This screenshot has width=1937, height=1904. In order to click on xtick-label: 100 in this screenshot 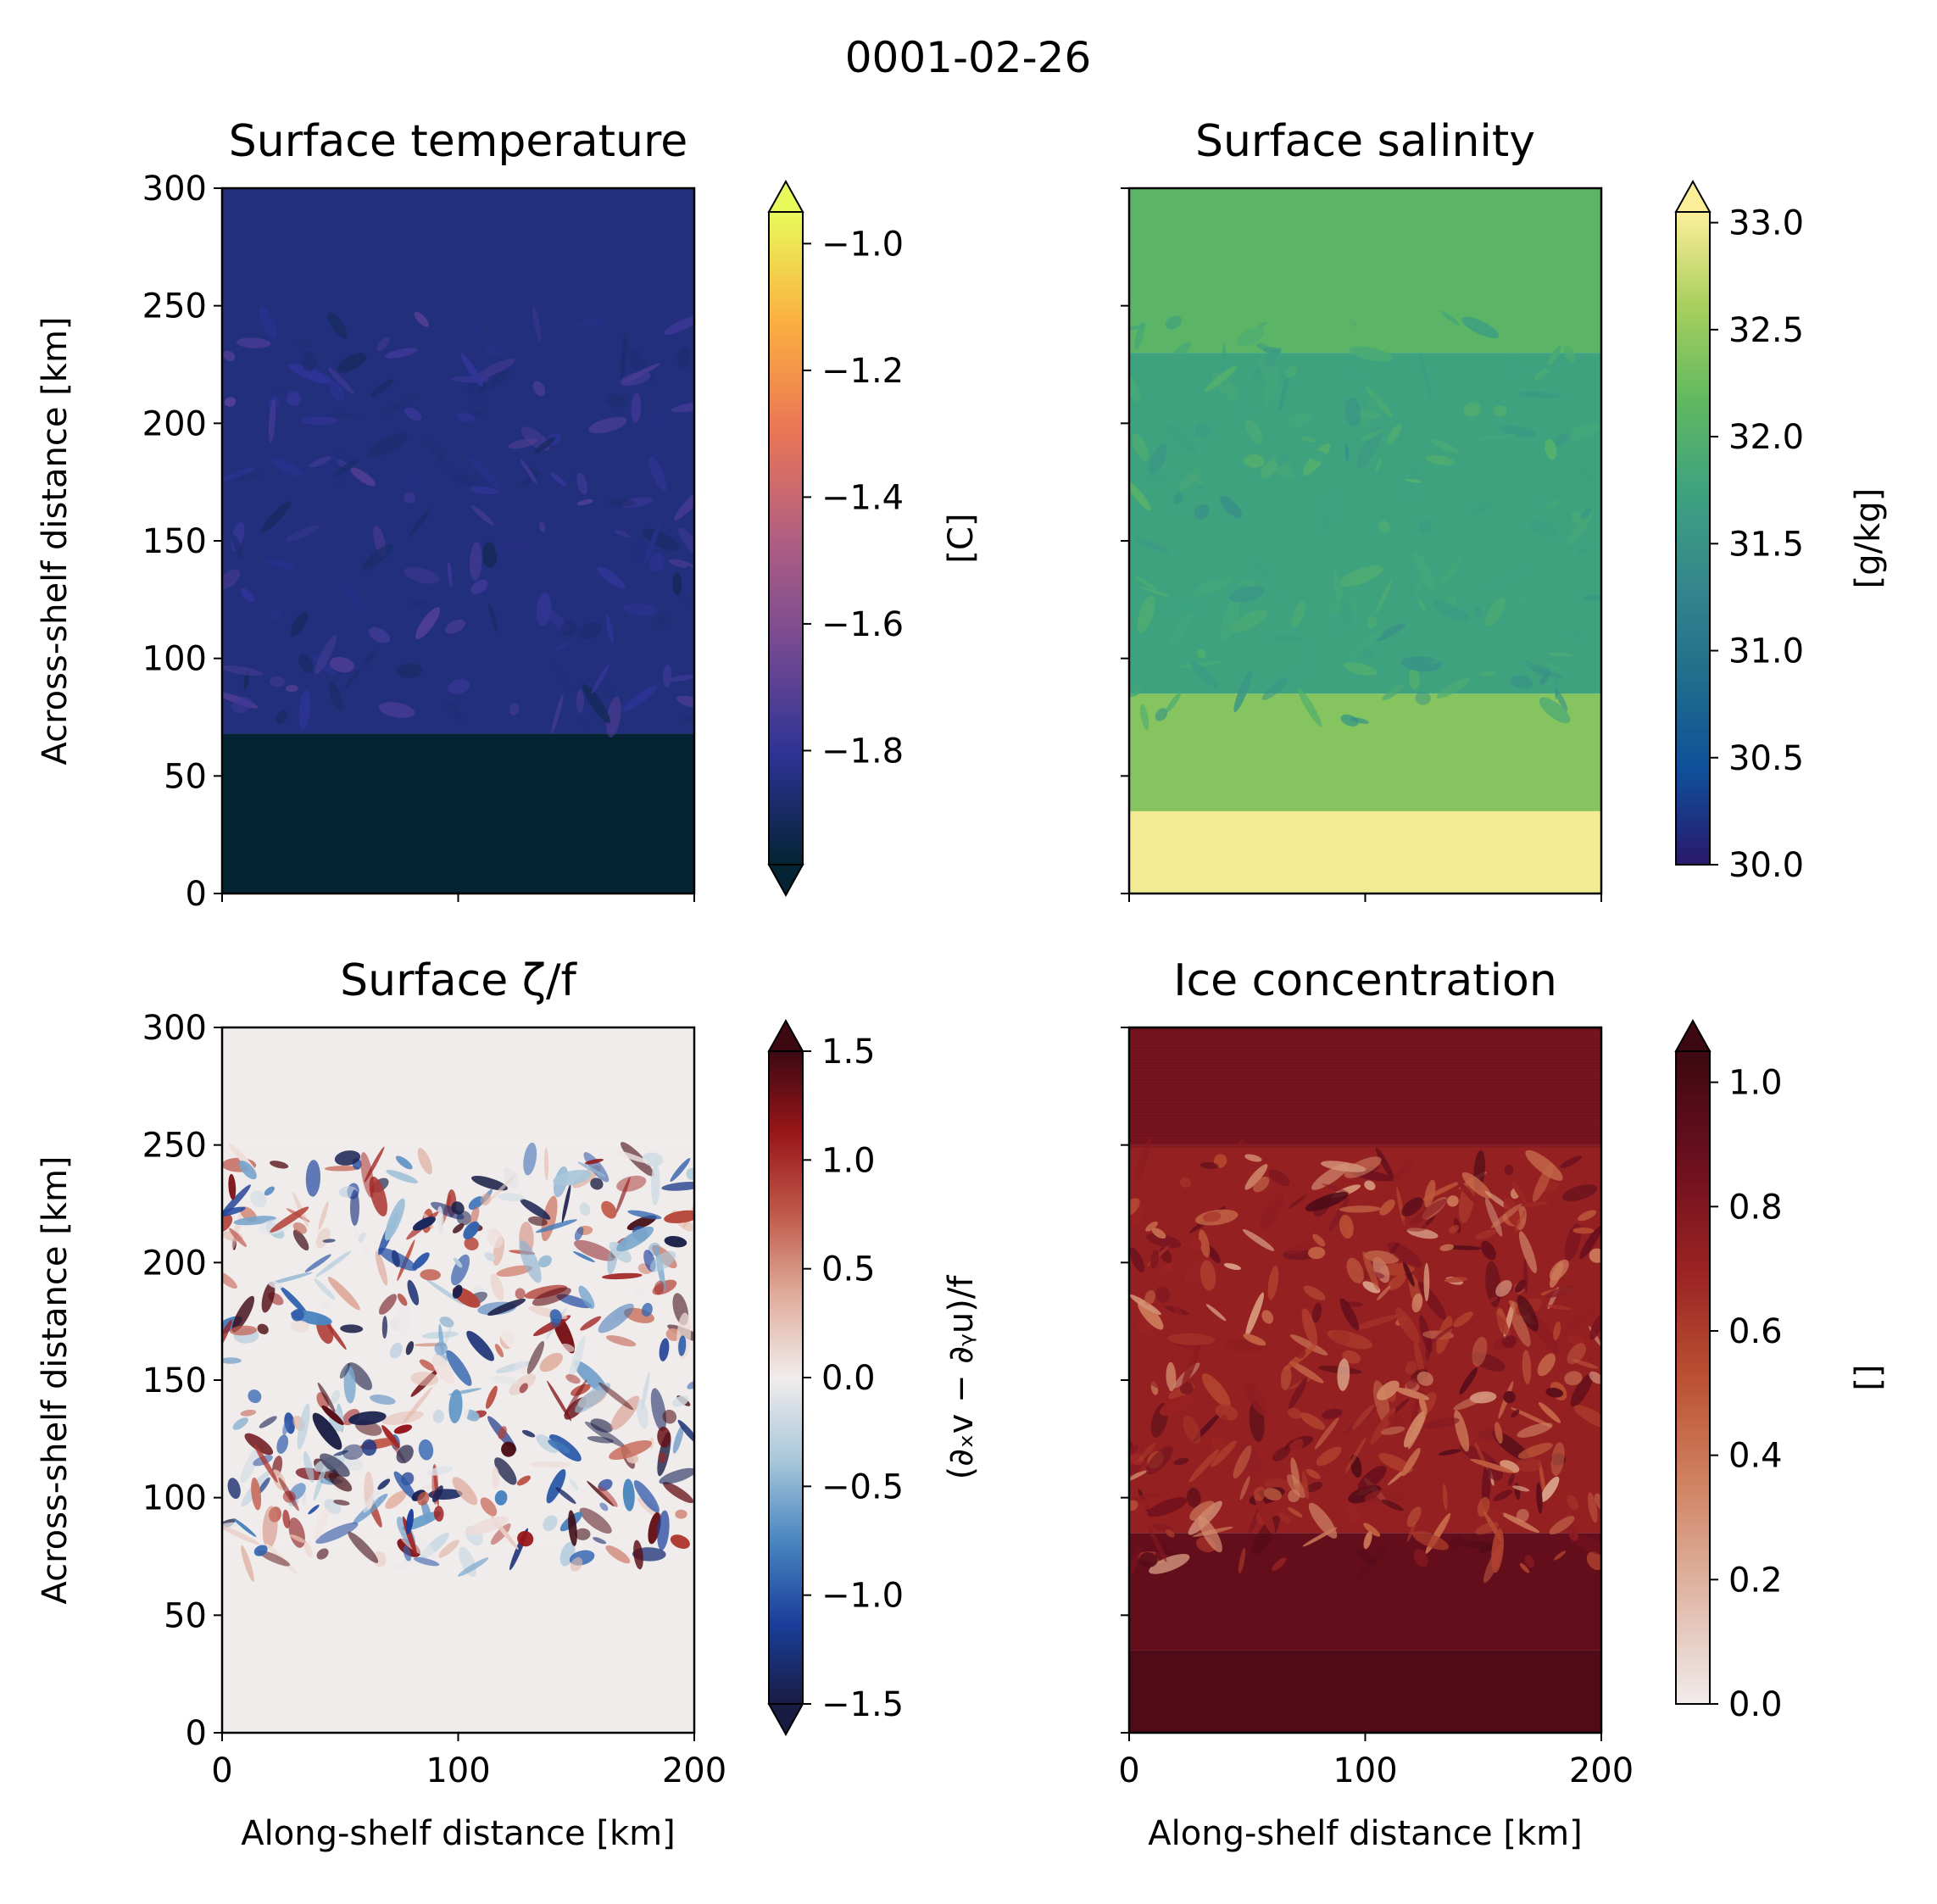, I will do `click(1365, 1771)`.